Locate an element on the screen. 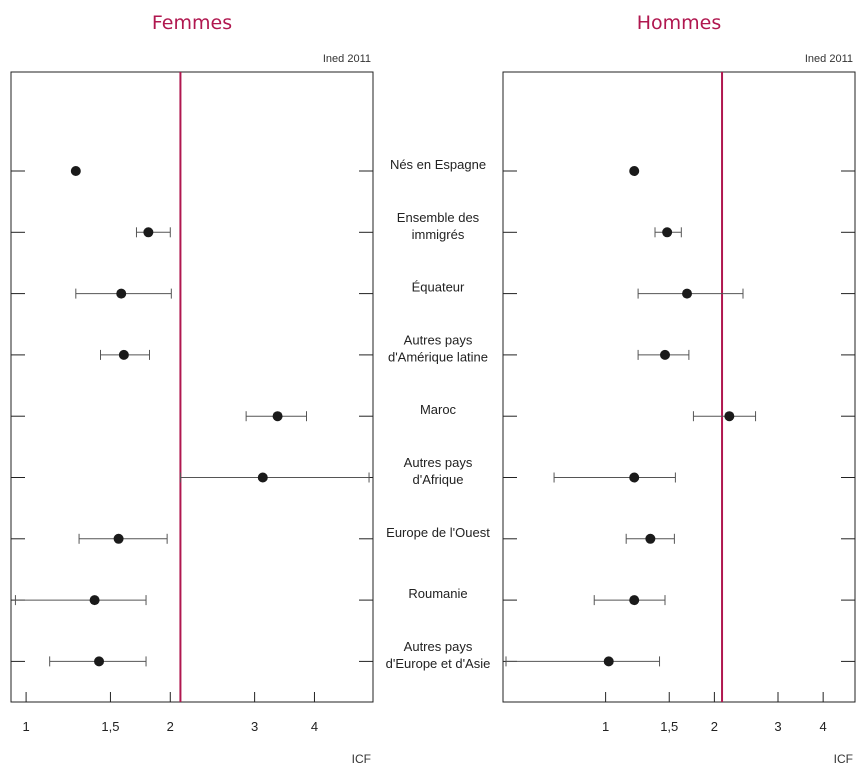  x-axis-title-femmes: ICF is located at coordinates (361, 759).